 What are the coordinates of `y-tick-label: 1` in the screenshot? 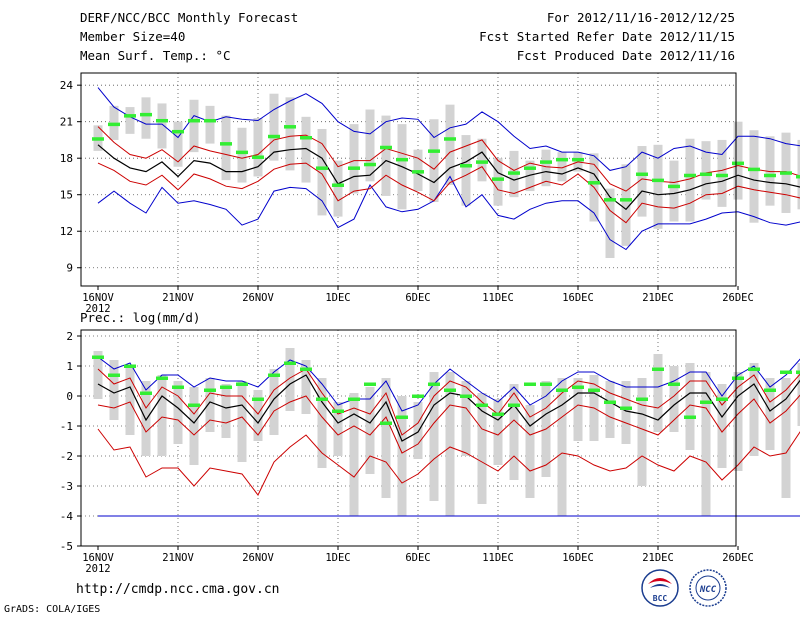 It's located at (69, 366).